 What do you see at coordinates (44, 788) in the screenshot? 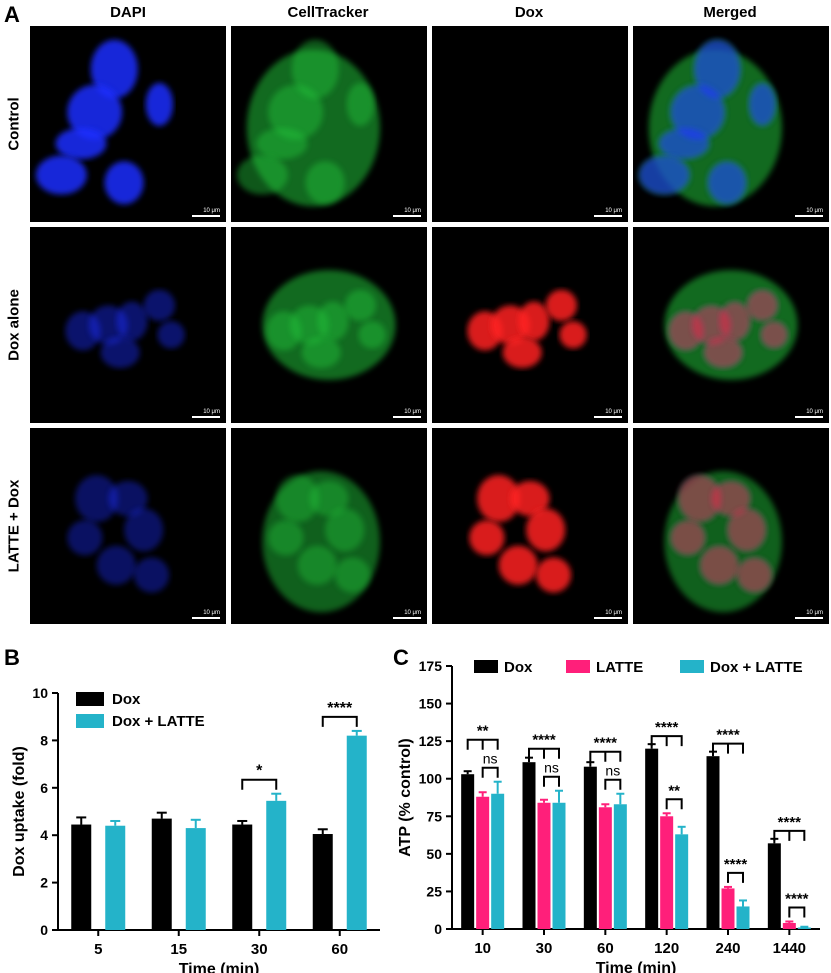
I see `y-tick-label: 6` at bounding box center [44, 788].